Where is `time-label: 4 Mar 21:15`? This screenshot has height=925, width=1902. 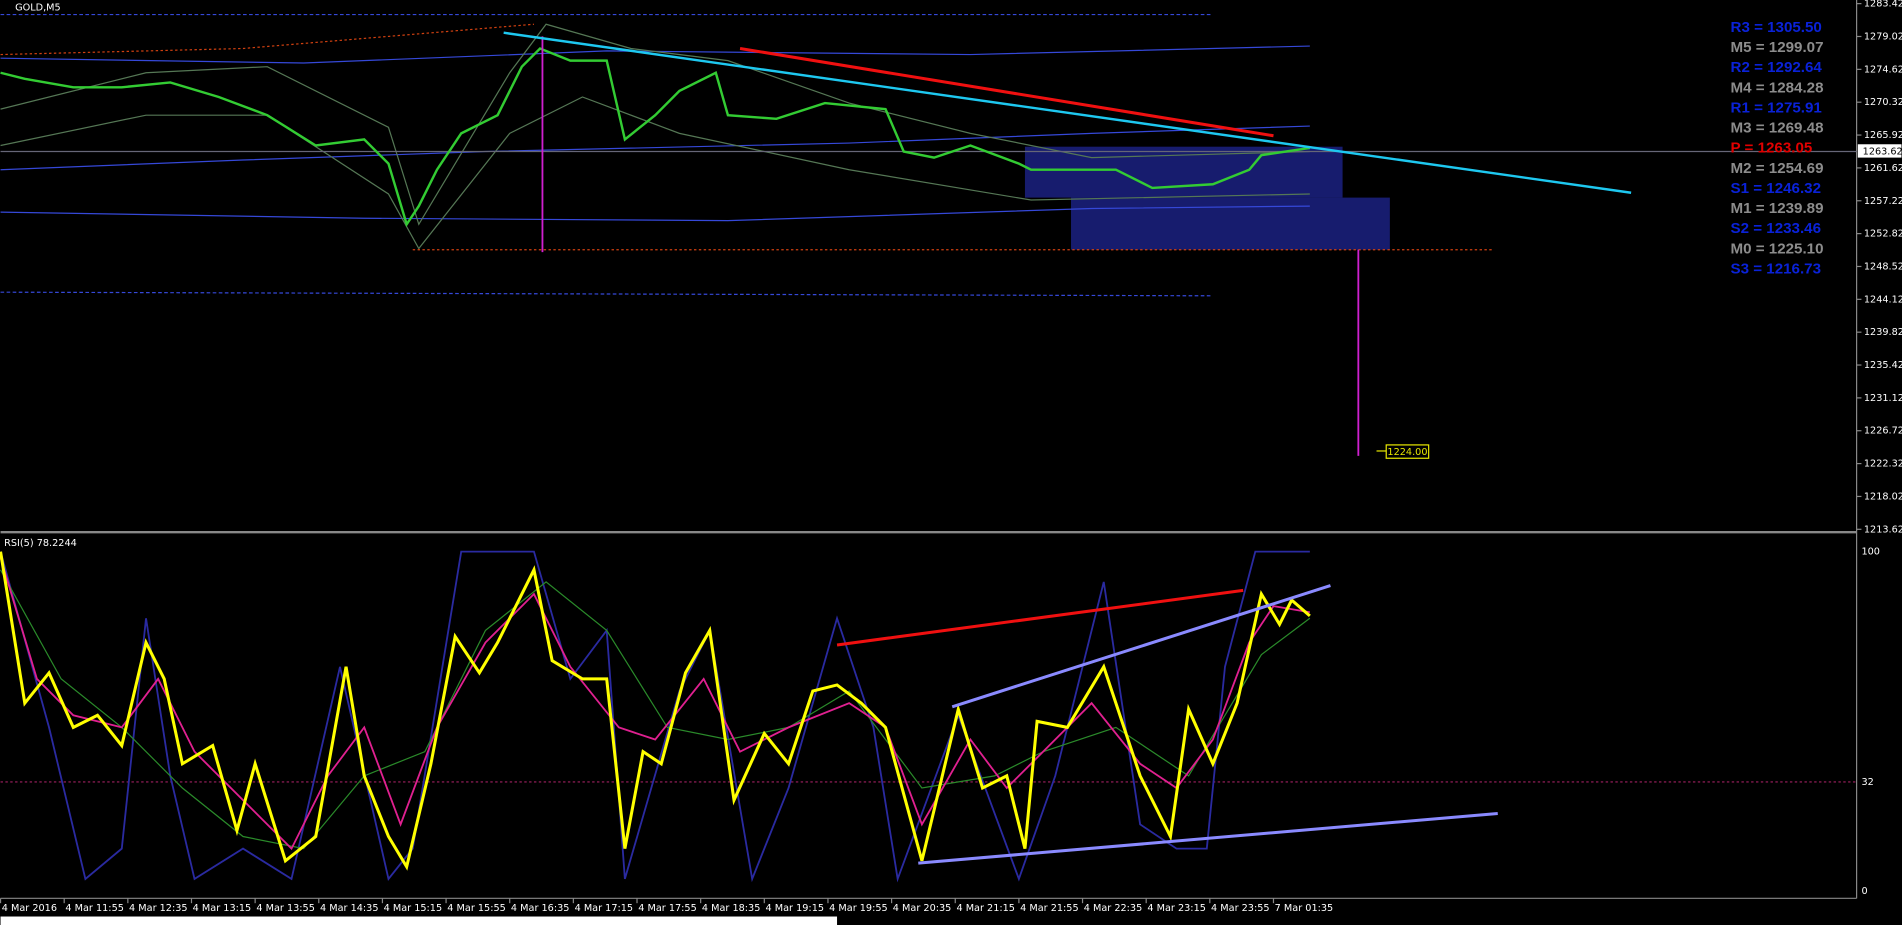 time-label: 4 Mar 21:15 is located at coordinates (985, 908).